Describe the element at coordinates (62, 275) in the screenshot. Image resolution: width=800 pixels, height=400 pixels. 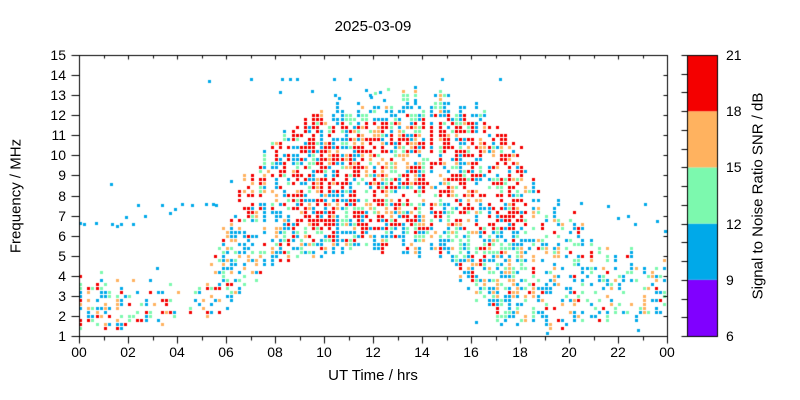
I see `y-tick-label: 4` at that location.